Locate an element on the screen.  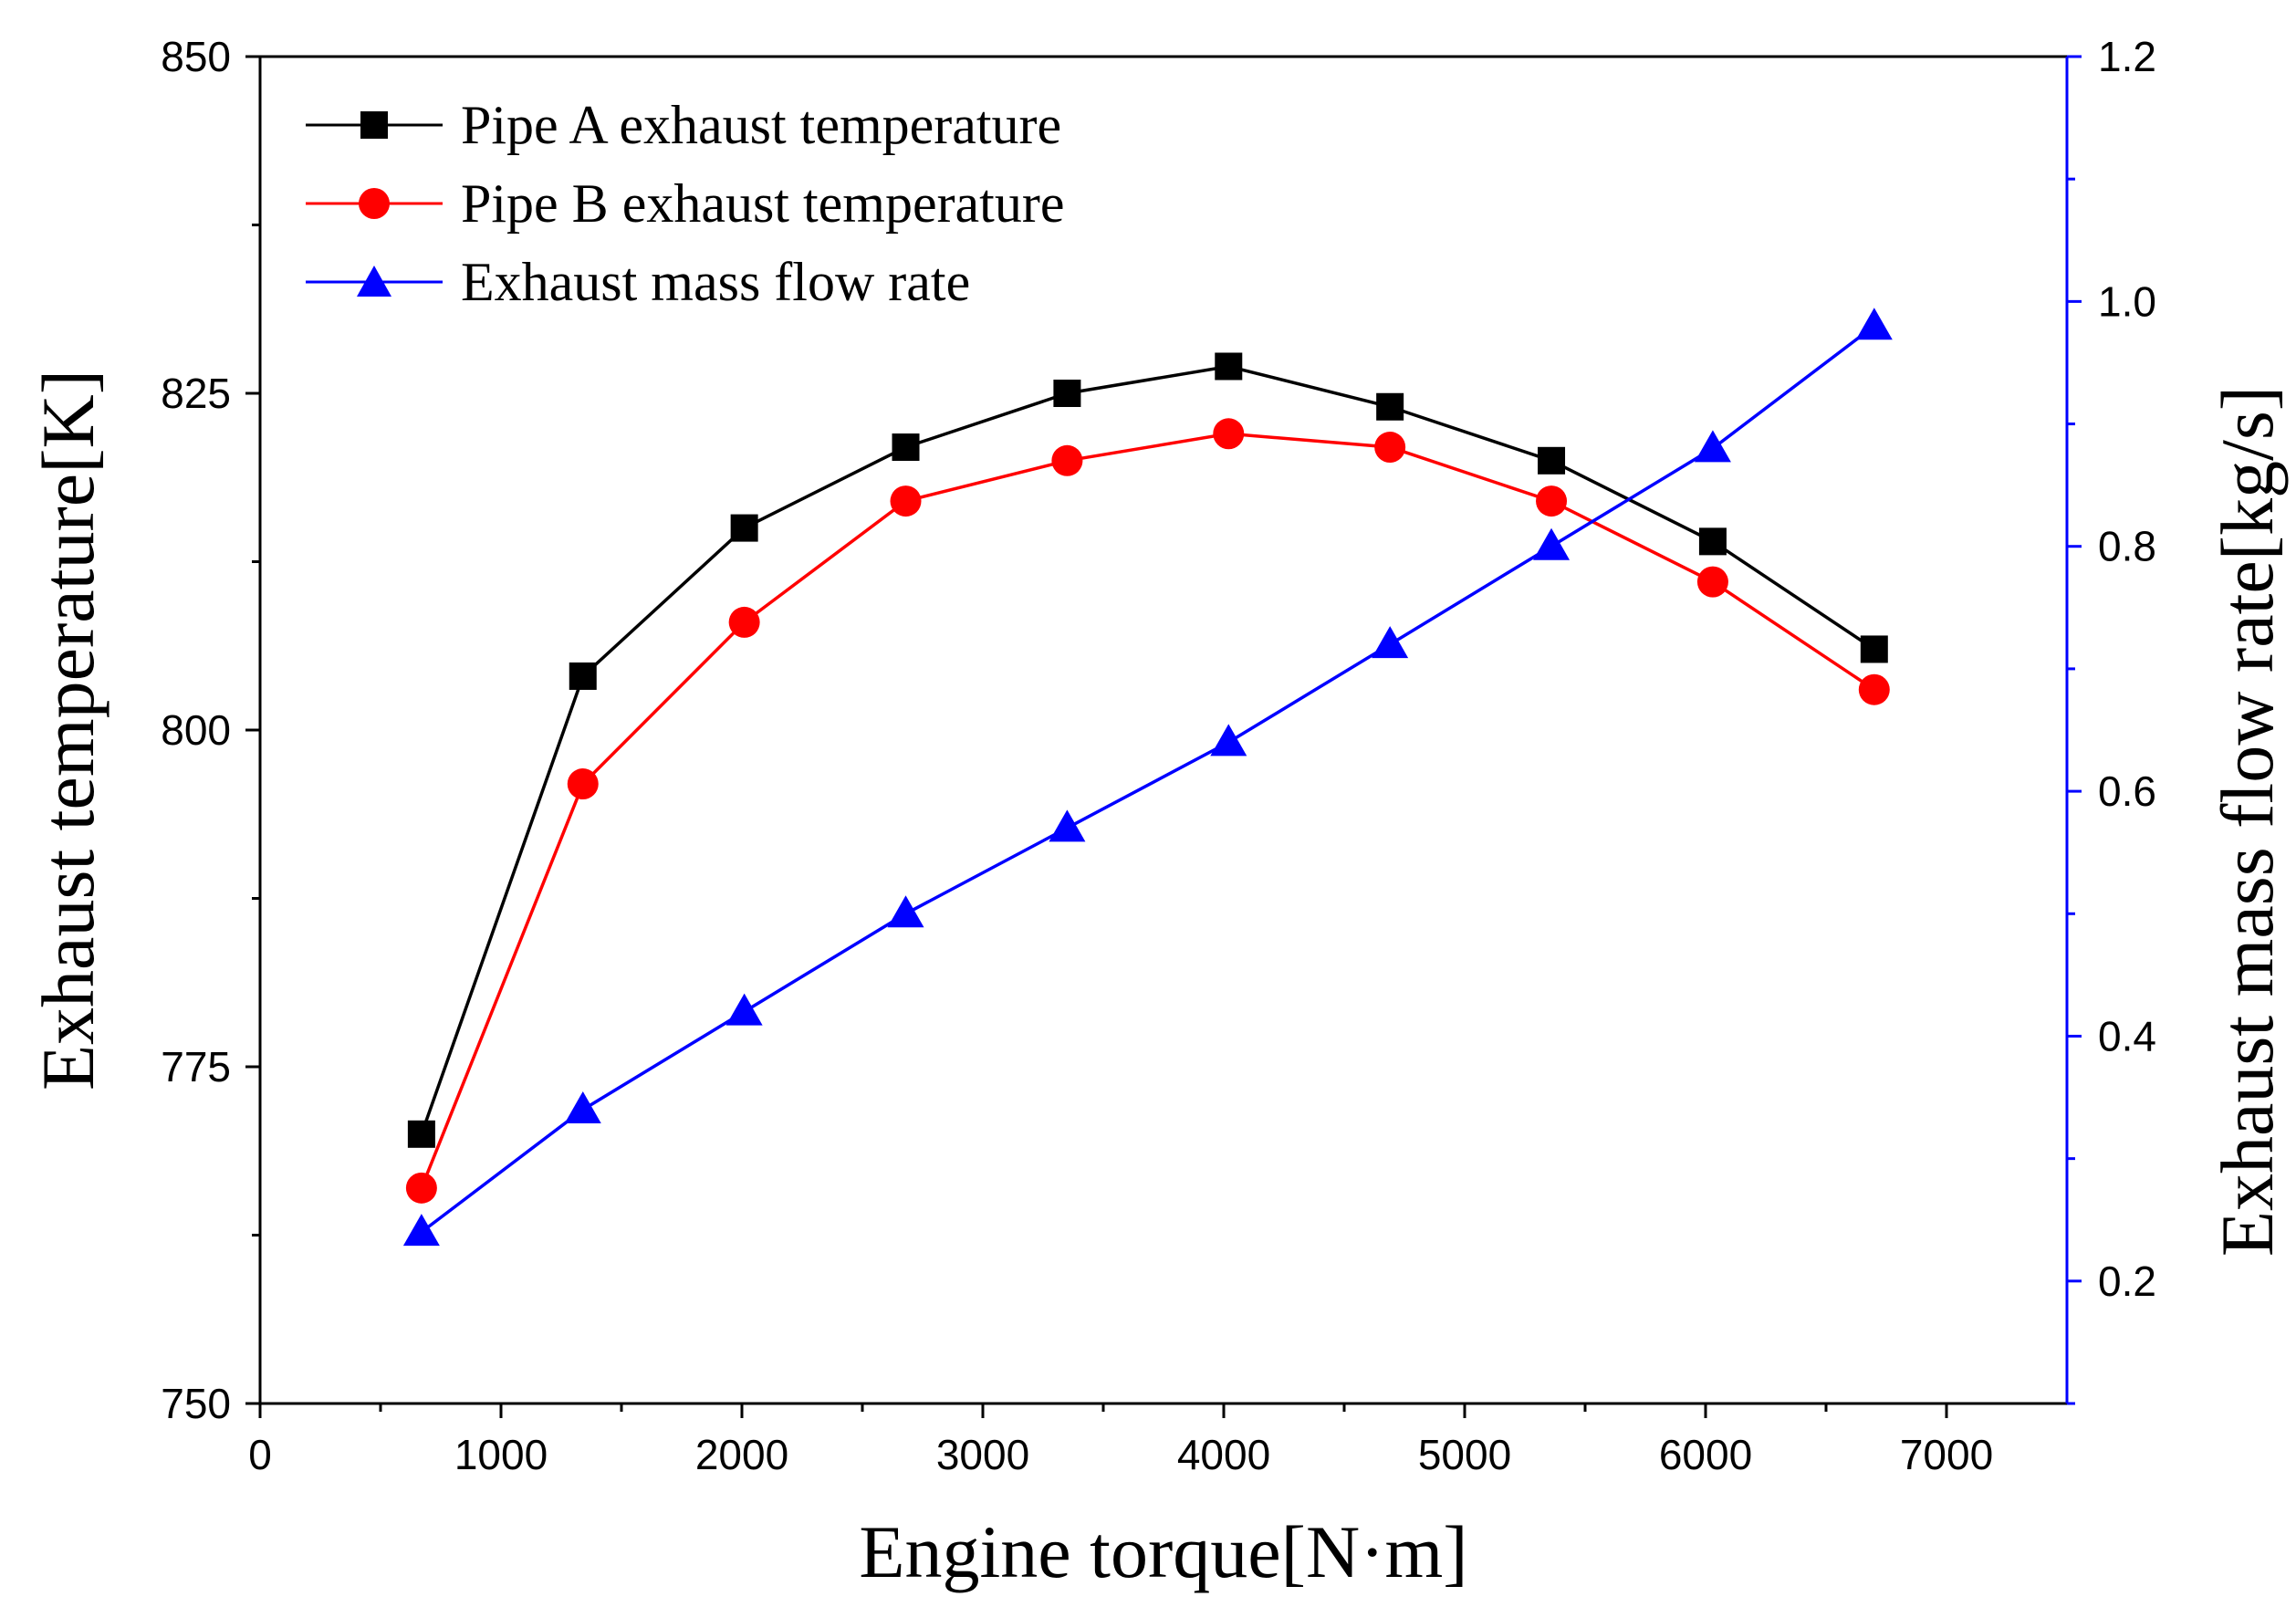
y-axis-title: Exhaust temperature[K] is located at coordinates (68, 730).